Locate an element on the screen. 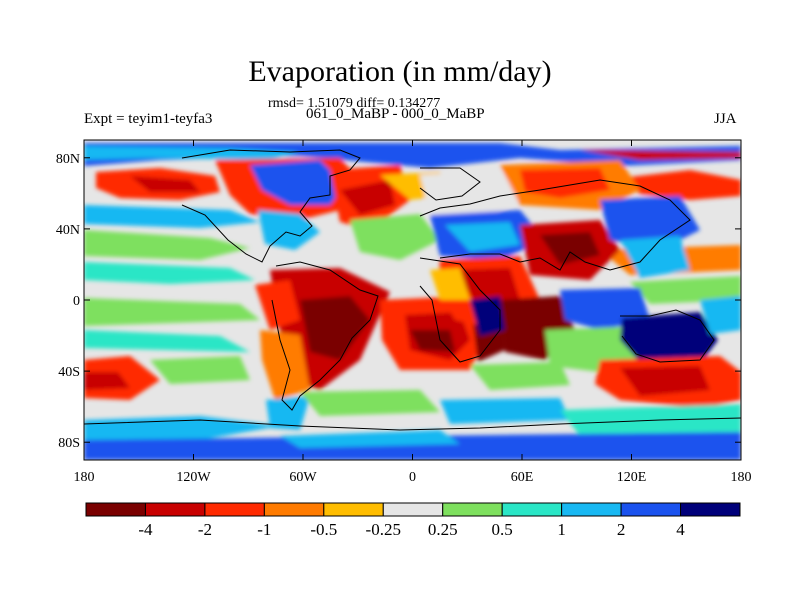 Image resolution: width=800 pixels, height=600 pixels. chart-title: Evaporation (in mm/day) is located at coordinates (400, 71).